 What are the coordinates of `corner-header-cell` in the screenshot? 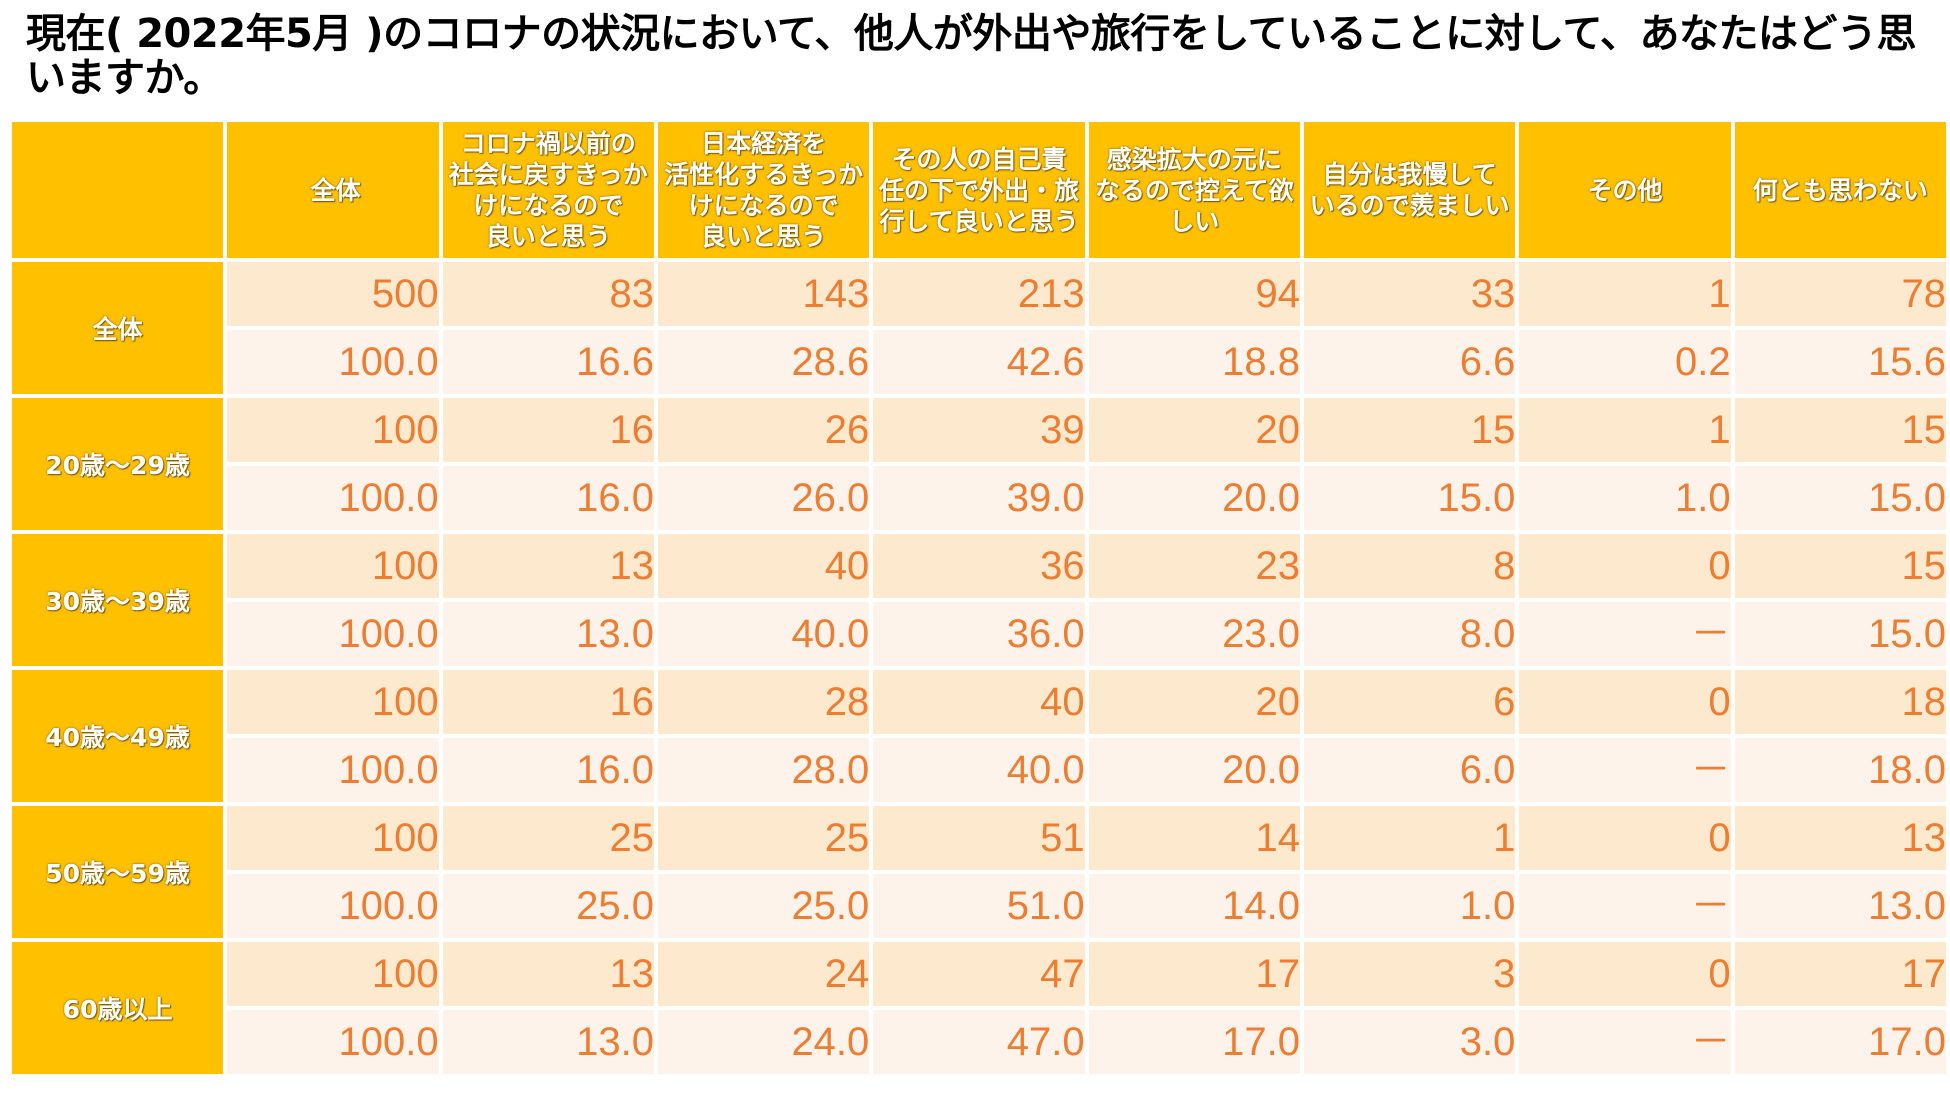 It's located at (118, 190).